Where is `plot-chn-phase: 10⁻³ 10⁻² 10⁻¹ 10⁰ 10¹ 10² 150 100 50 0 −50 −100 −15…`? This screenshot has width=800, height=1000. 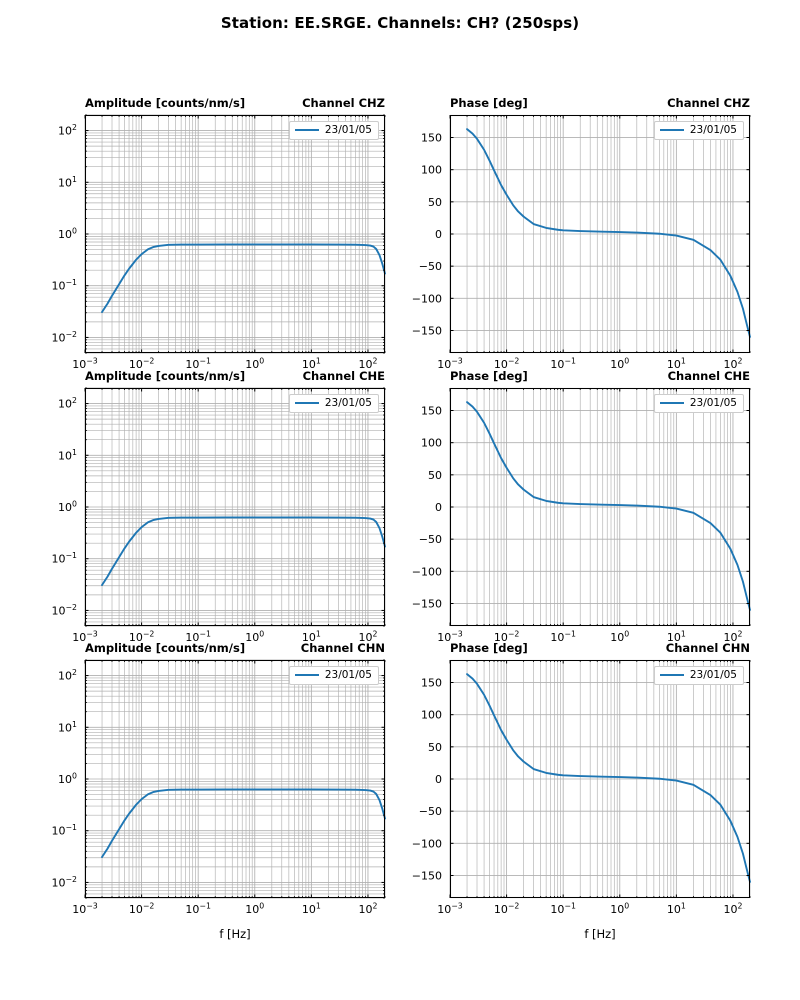 plot-chn-phase: 10⁻³ 10⁻² 10⁻¹ 10⁰ 10¹ 10² 150 100 50 0 −50 −100 −15… is located at coordinates (581, 800).